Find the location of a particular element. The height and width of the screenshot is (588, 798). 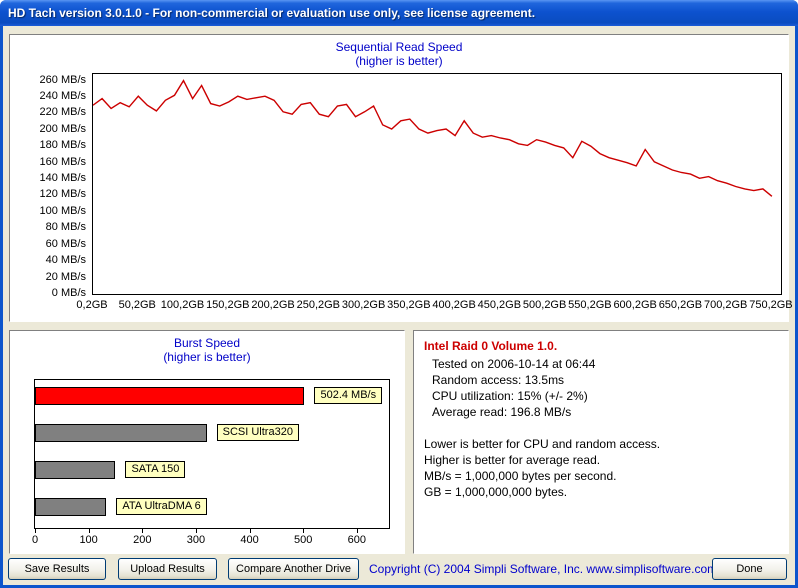

seq-y-tick-label: 220 MB/s is located at coordinates (62, 112).